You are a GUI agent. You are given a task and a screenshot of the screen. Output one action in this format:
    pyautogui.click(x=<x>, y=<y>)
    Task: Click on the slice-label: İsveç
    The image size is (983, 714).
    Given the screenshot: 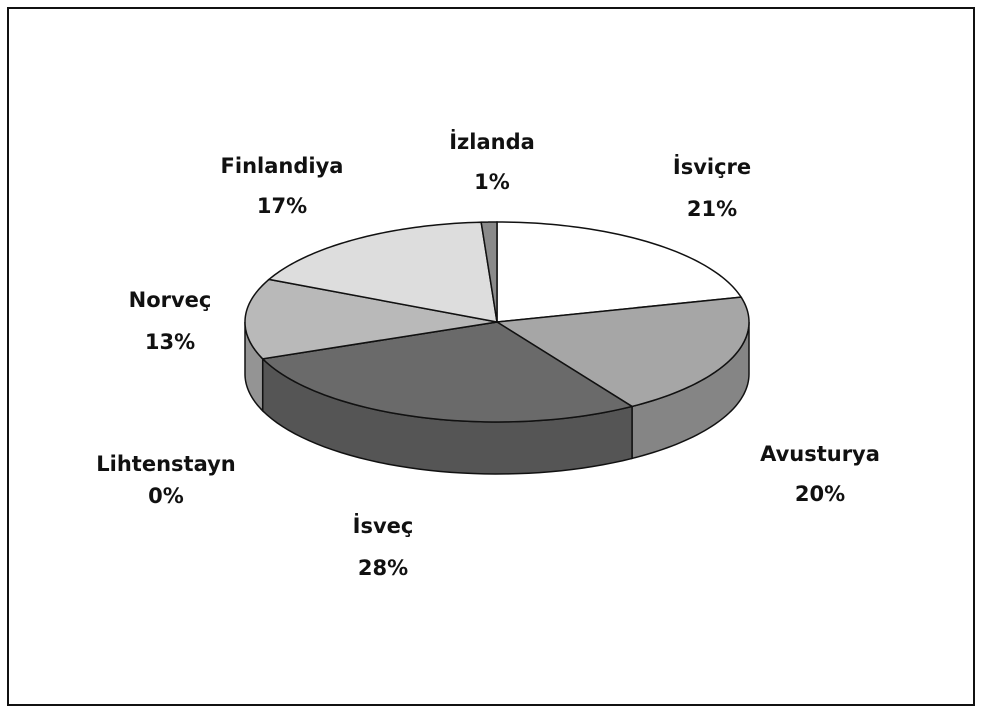 What is the action you would take?
    pyautogui.click(x=383, y=525)
    